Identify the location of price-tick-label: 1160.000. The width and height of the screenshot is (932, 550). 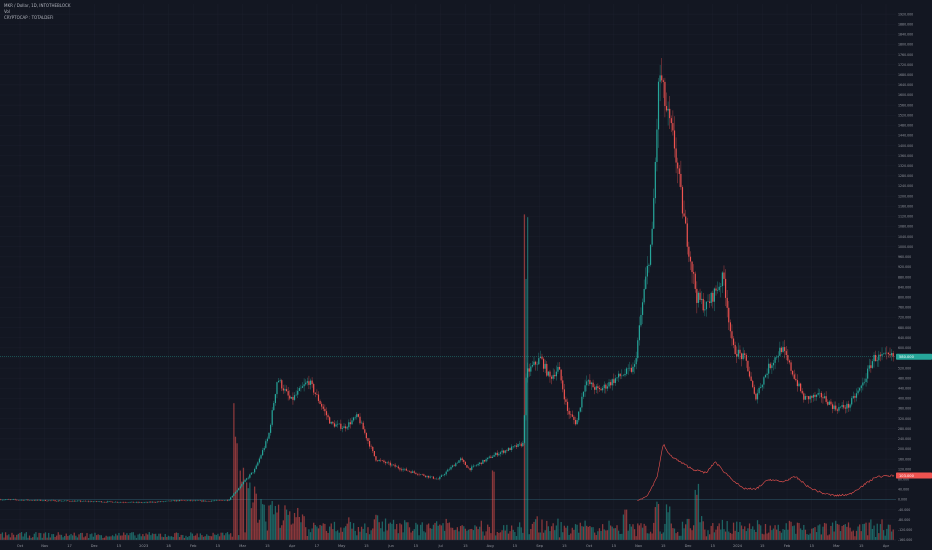
(905, 206).